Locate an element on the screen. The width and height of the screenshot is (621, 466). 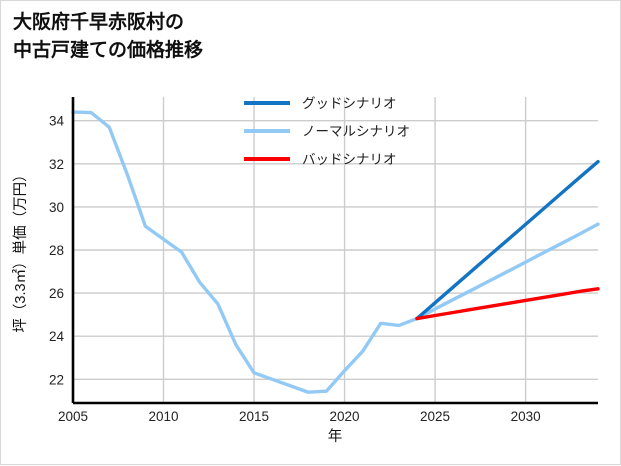
y-tick-label: 22 is located at coordinates (56, 379).